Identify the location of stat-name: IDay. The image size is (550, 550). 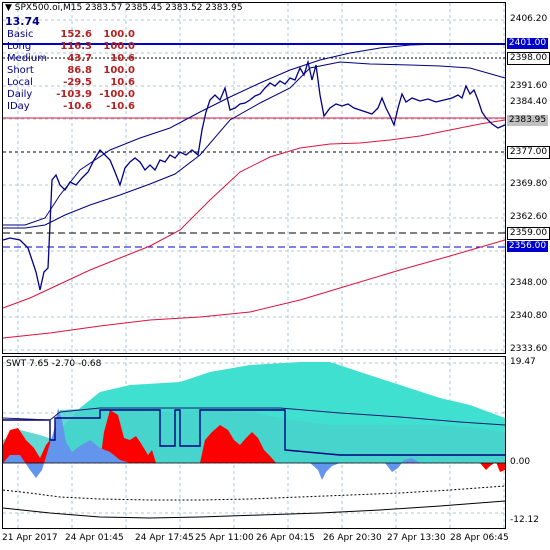
(18, 106).